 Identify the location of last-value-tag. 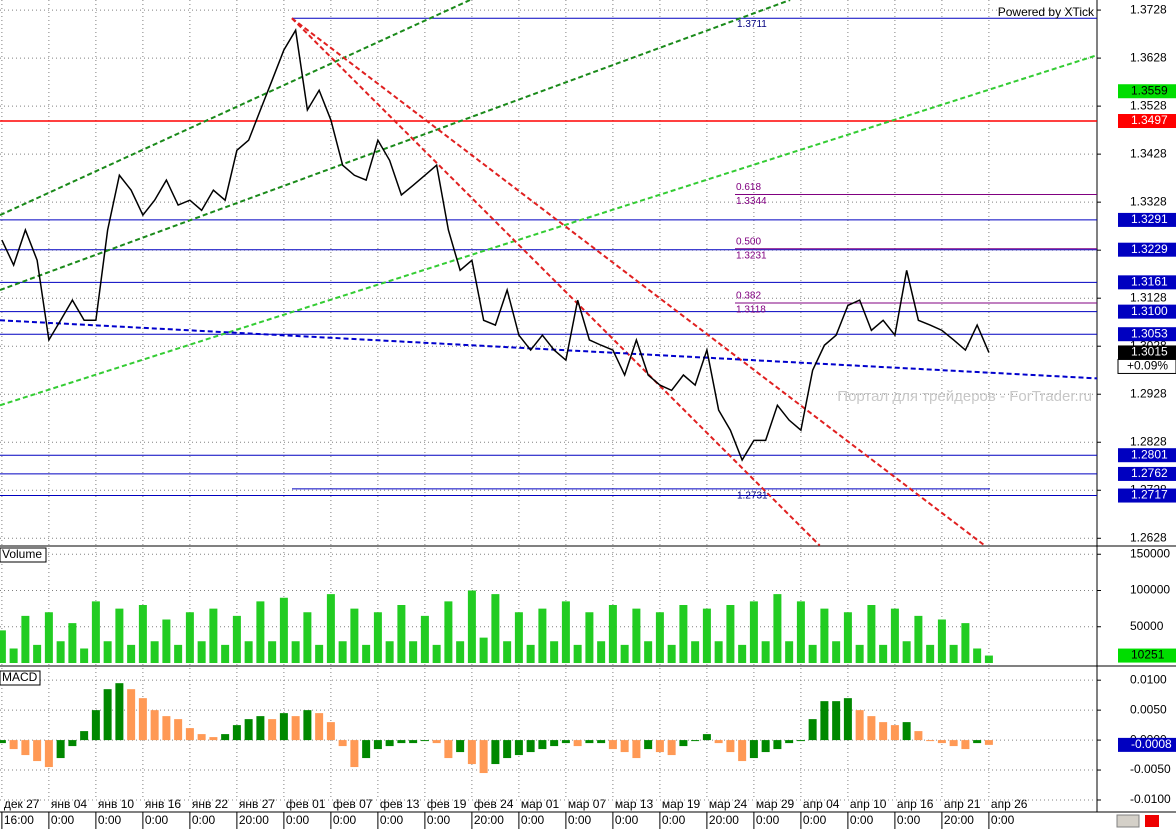
(1147, 744).